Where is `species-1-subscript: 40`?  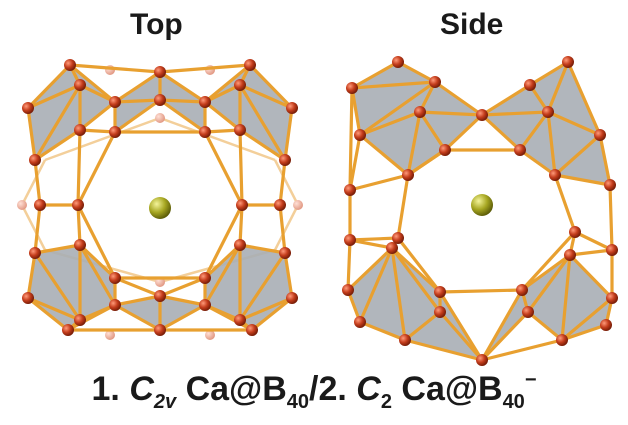
species-1-subscript: 40 is located at coordinates (297, 402).